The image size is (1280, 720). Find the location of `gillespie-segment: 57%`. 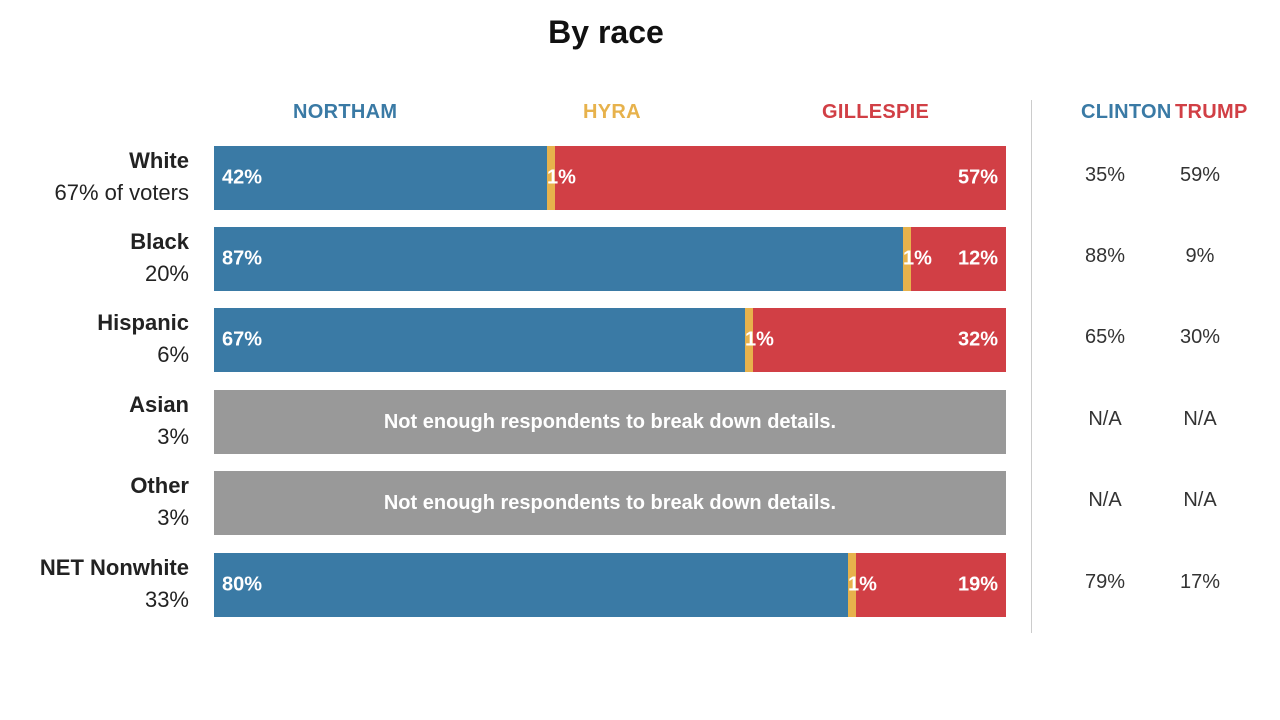

gillespie-segment: 57% is located at coordinates (780, 178).